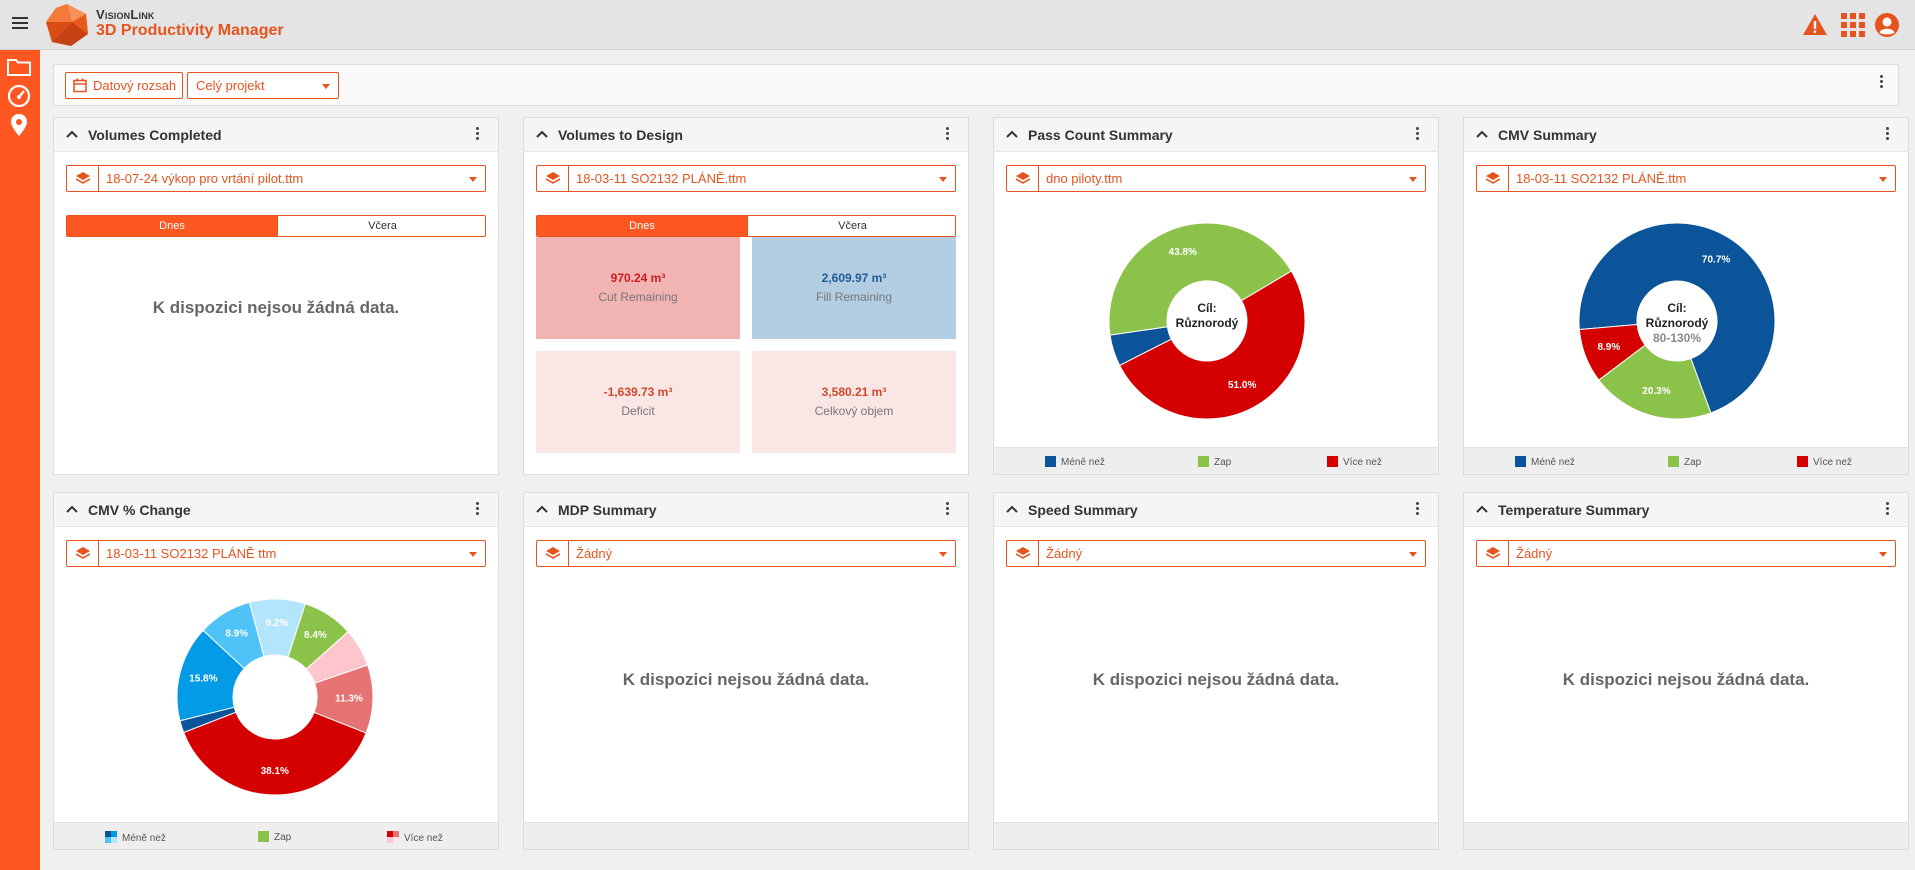 This screenshot has height=870, width=1915. I want to click on card-title: Temperature Summary, so click(1574, 510).